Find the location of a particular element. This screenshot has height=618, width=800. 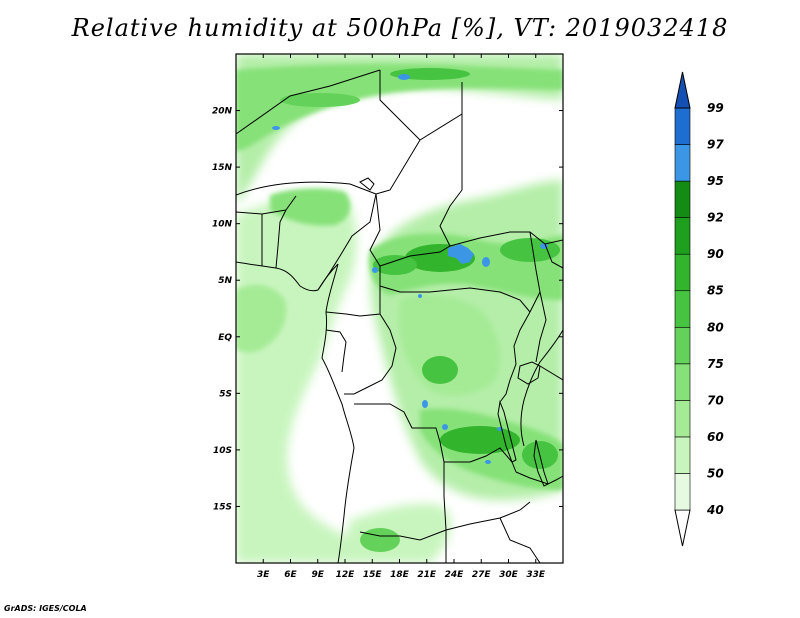

colorbar-label-50: 50 is located at coordinates (715, 473).